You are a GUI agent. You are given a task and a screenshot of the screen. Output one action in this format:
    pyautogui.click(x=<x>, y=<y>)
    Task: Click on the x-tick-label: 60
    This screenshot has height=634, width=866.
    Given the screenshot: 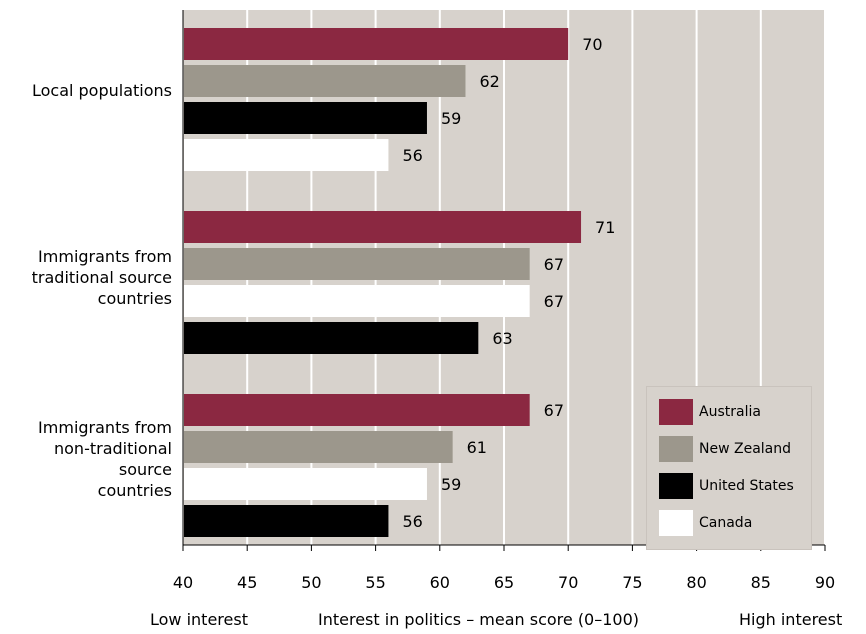 What is the action you would take?
    pyautogui.click(x=440, y=582)
    